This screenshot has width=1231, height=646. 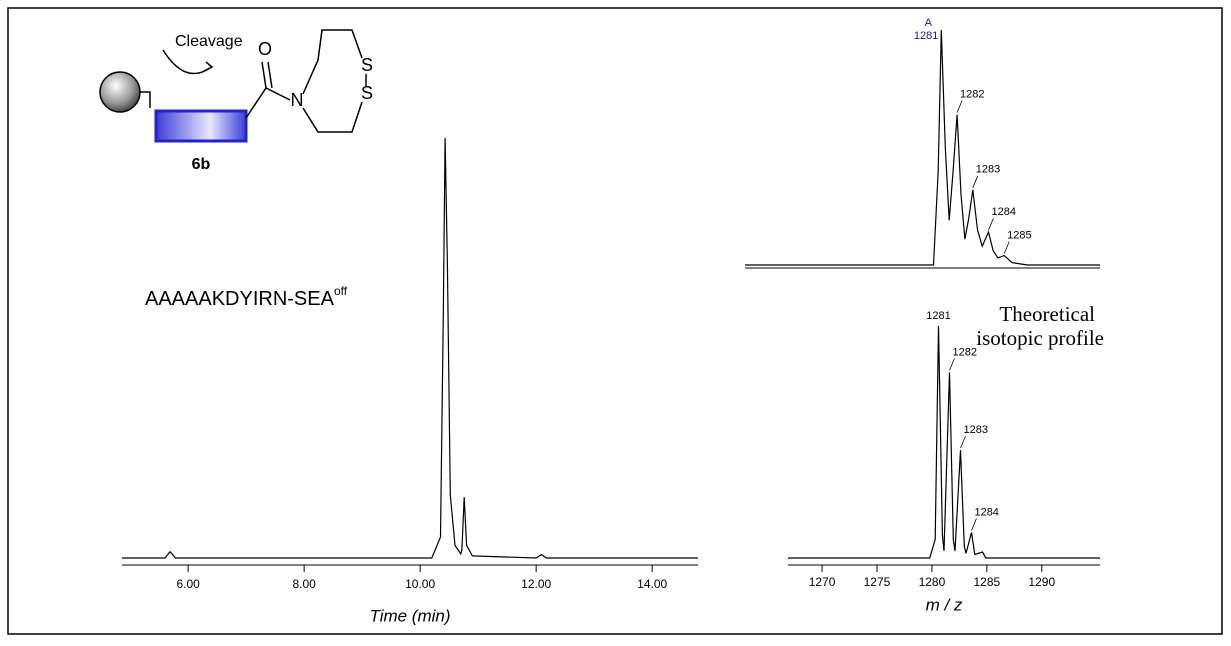 What do you see at coordinates (877, 582) in the screenshot?
I see `x-tick-label: 1275` at bounding box center [877, 582].